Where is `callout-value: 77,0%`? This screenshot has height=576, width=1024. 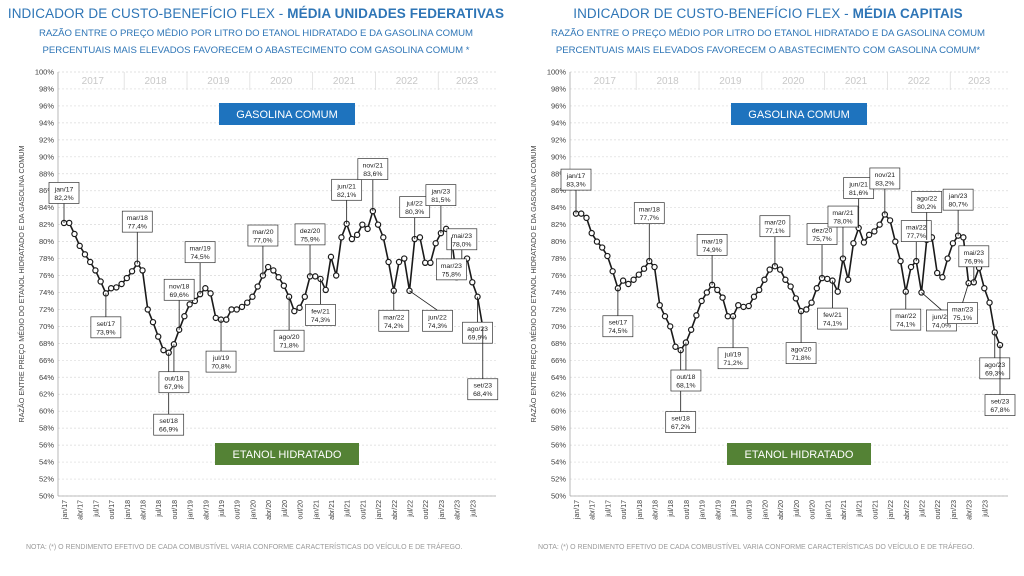
callout-value: 77,0% is located at coordinates (262, 241).